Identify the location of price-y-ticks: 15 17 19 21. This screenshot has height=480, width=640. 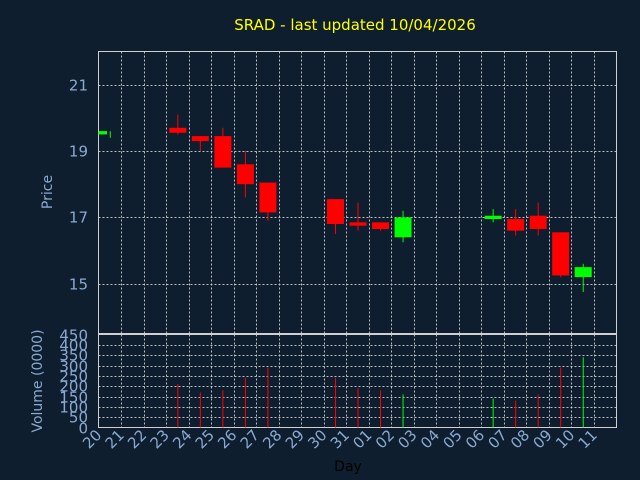
(78, 185).